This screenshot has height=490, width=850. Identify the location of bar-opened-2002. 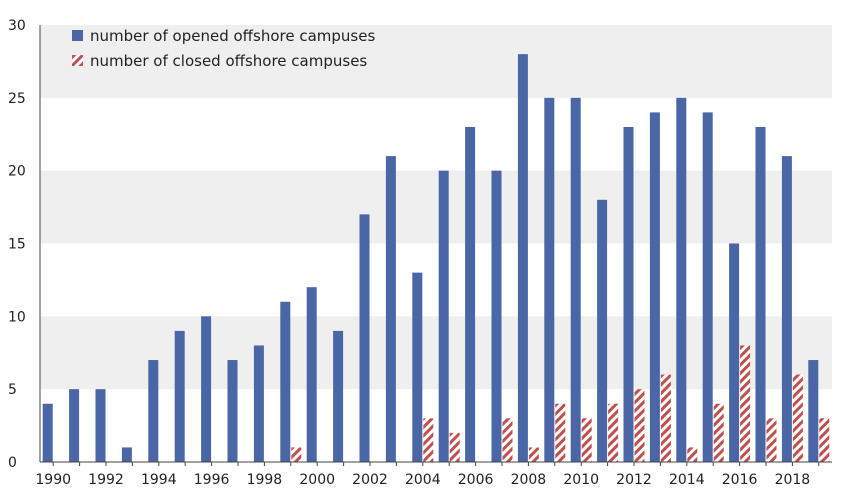
(364, 338).